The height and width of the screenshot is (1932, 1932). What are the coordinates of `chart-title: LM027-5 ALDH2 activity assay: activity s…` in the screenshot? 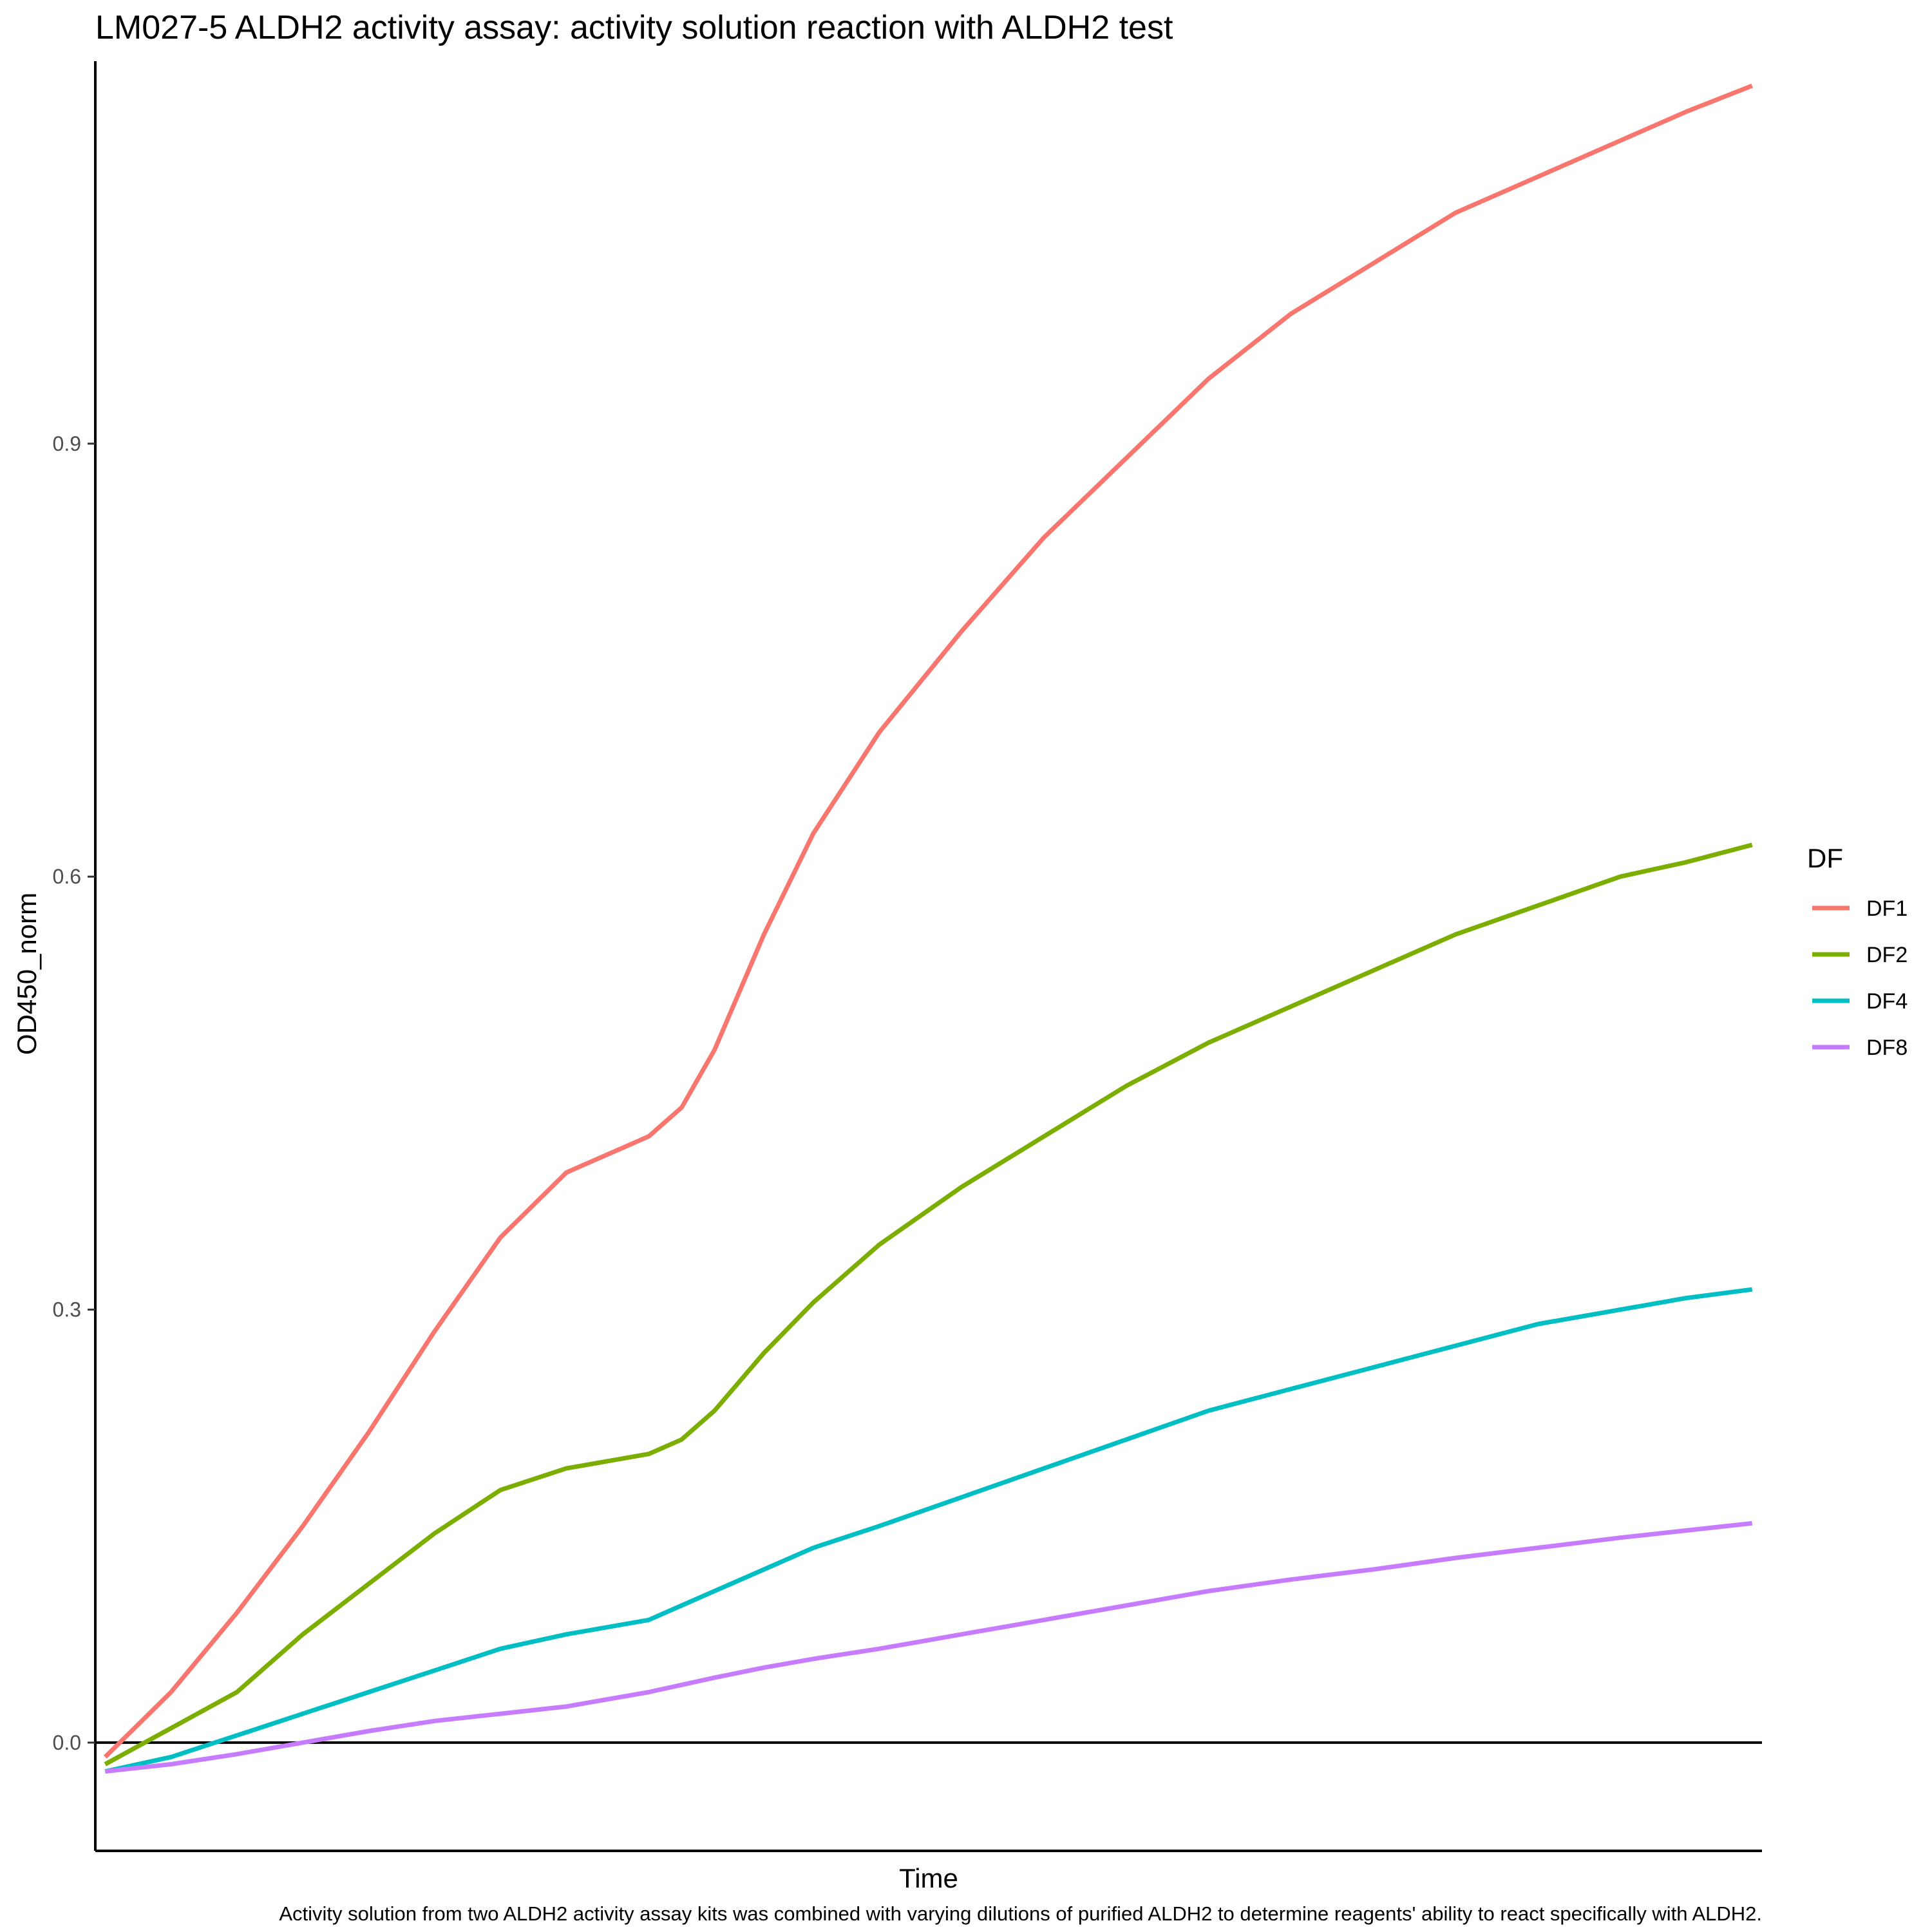 It's located at (634, 28).